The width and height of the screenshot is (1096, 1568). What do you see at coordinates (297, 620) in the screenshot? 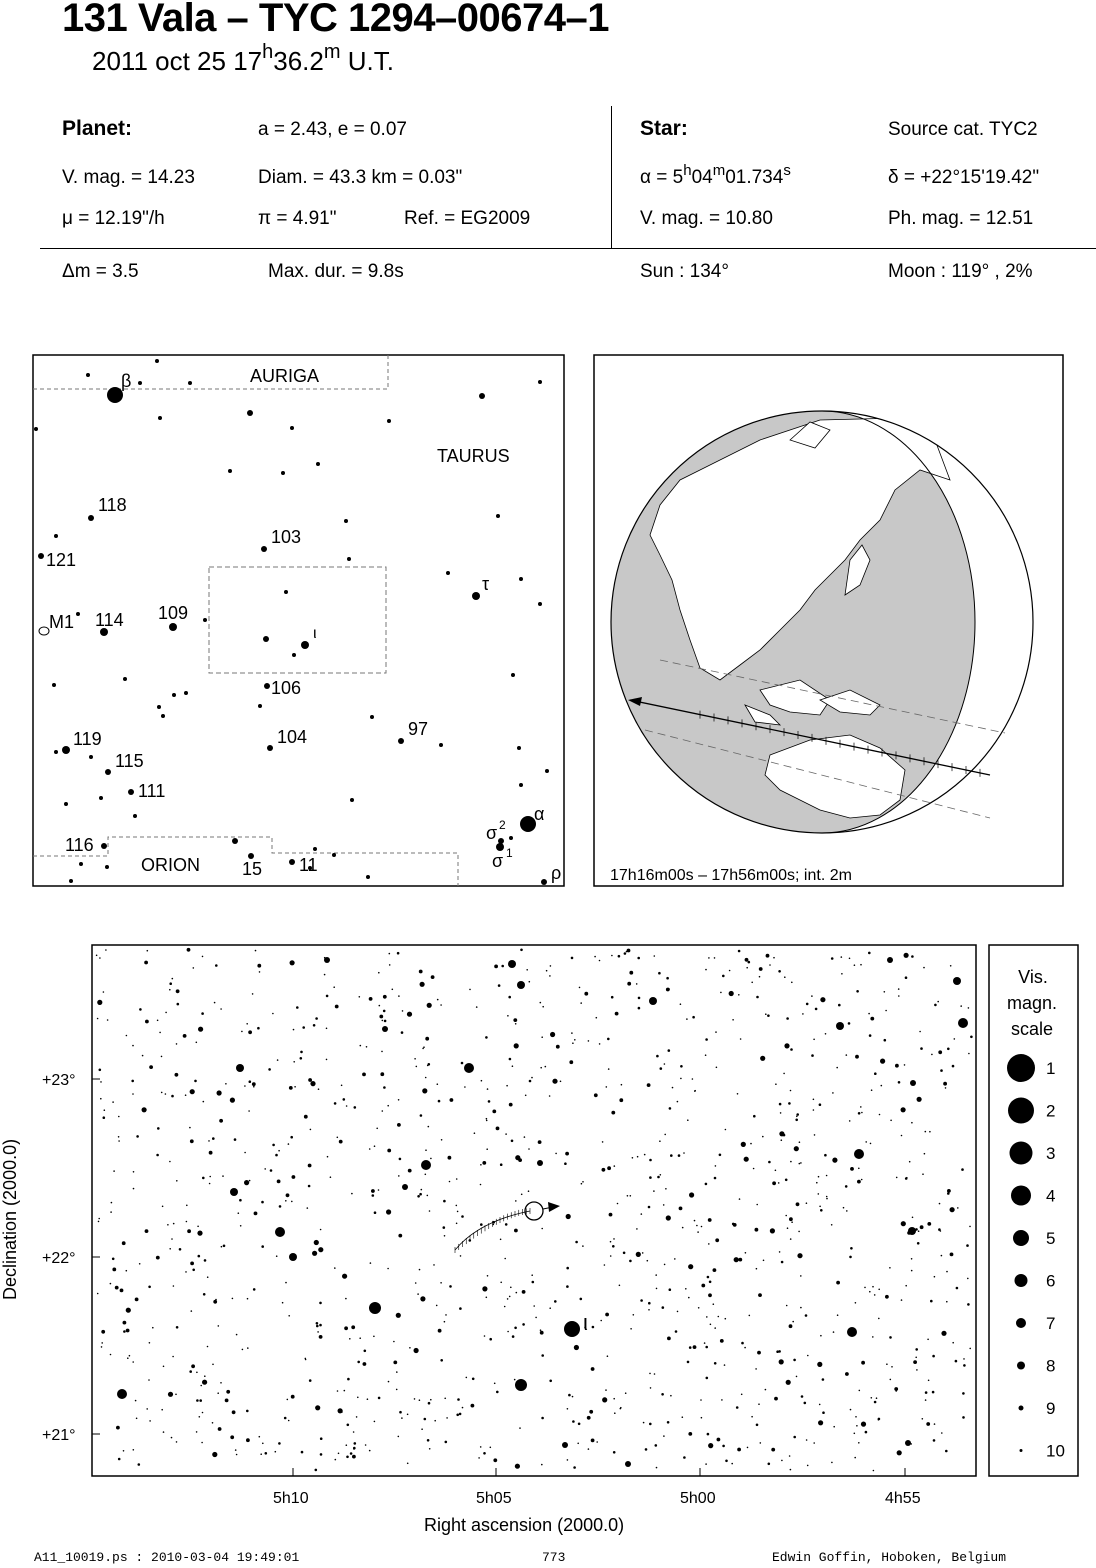
I see `detail-field-box` at bounding box center [297, 620].